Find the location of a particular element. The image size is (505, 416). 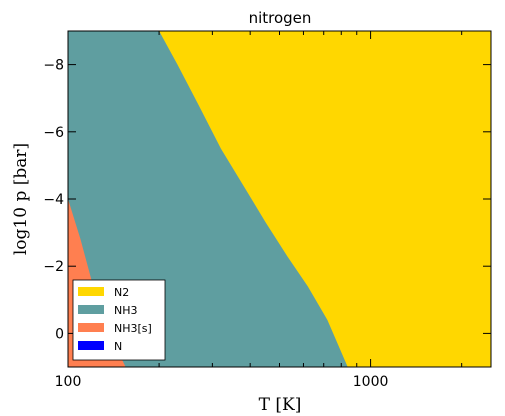

y-tick-label: 0 is located at coordinates (59, 334).